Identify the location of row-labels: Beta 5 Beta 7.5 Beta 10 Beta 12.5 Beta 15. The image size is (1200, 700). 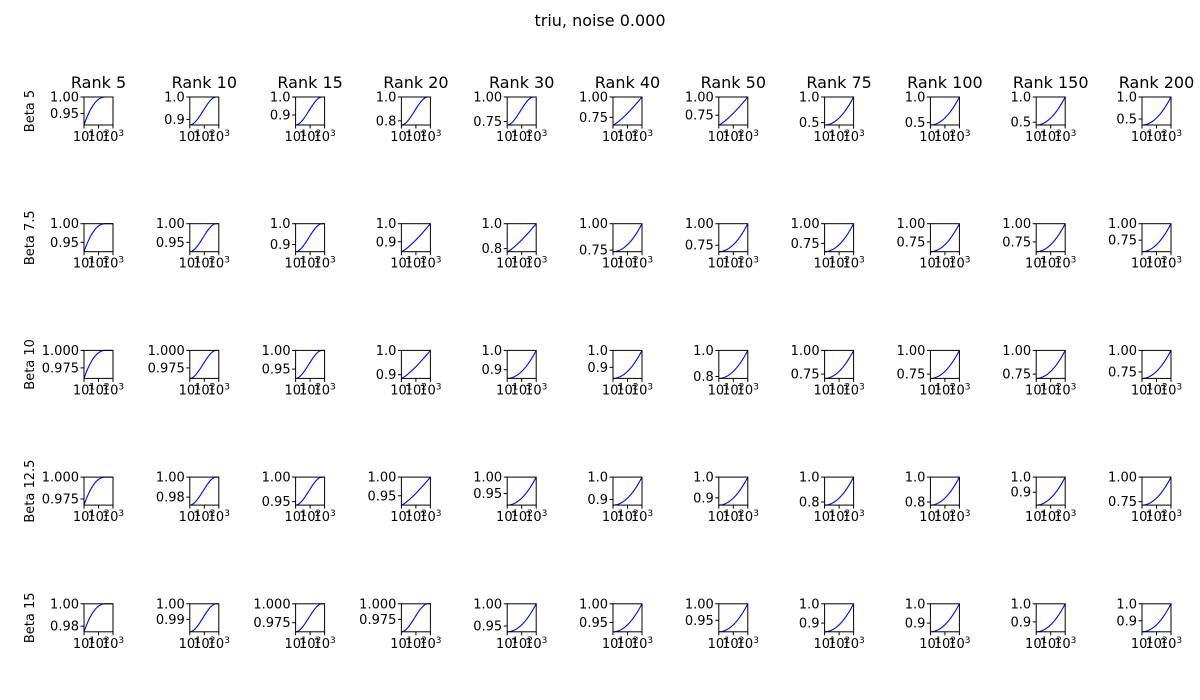
(30, 366).